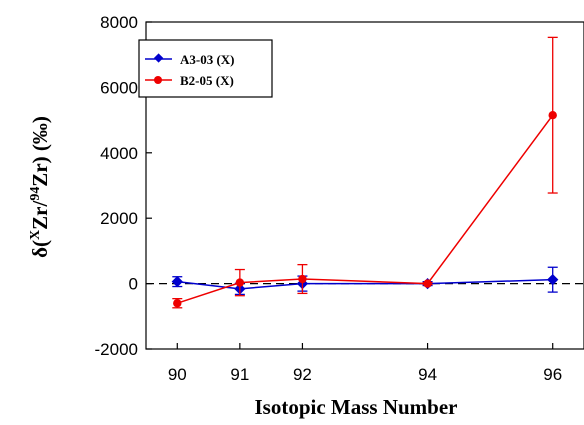 The width and height of the screenshot is (584, 425). Describe the element at coordinates (40, 187) in the screenshot. I see `y-axis-title: δ(XZr/94Zr) (‰)` at that location.